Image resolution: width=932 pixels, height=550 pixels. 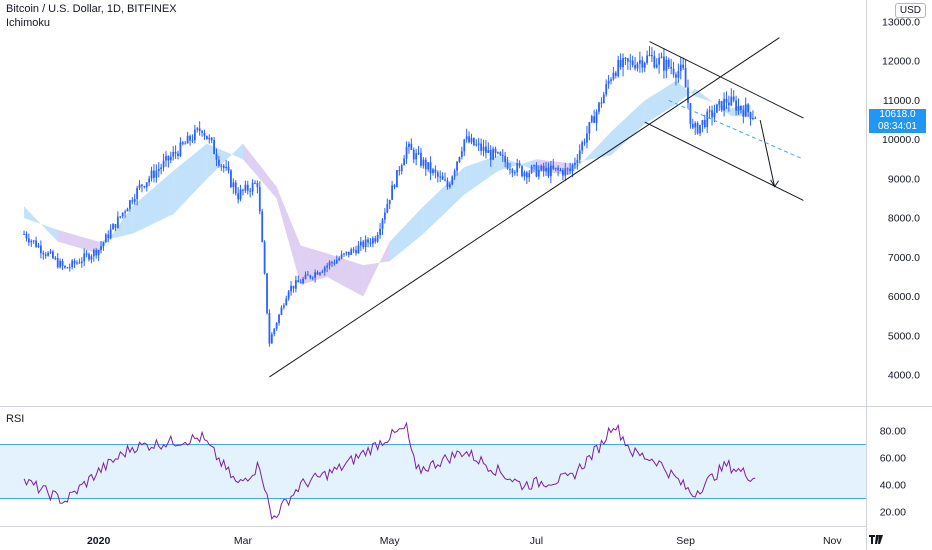 I want to click on price-tick-label: 9000.0, so click(x=904, y=179).